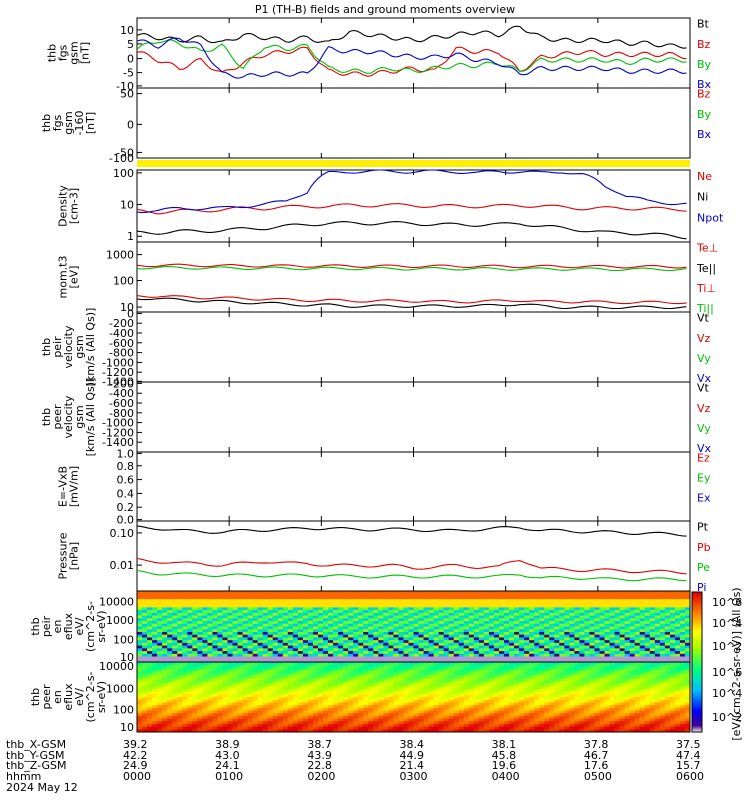 The height and width of the screenshot is (800, 750). I want to click on y-tick-label: -200, so click(121, 323).